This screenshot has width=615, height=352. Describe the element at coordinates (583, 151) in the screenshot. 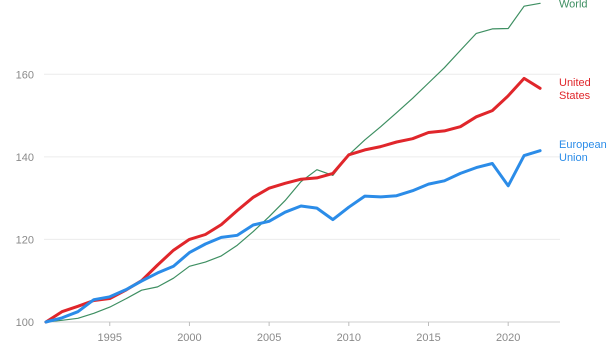

I see `series-label-european-union: European Union` at that location.